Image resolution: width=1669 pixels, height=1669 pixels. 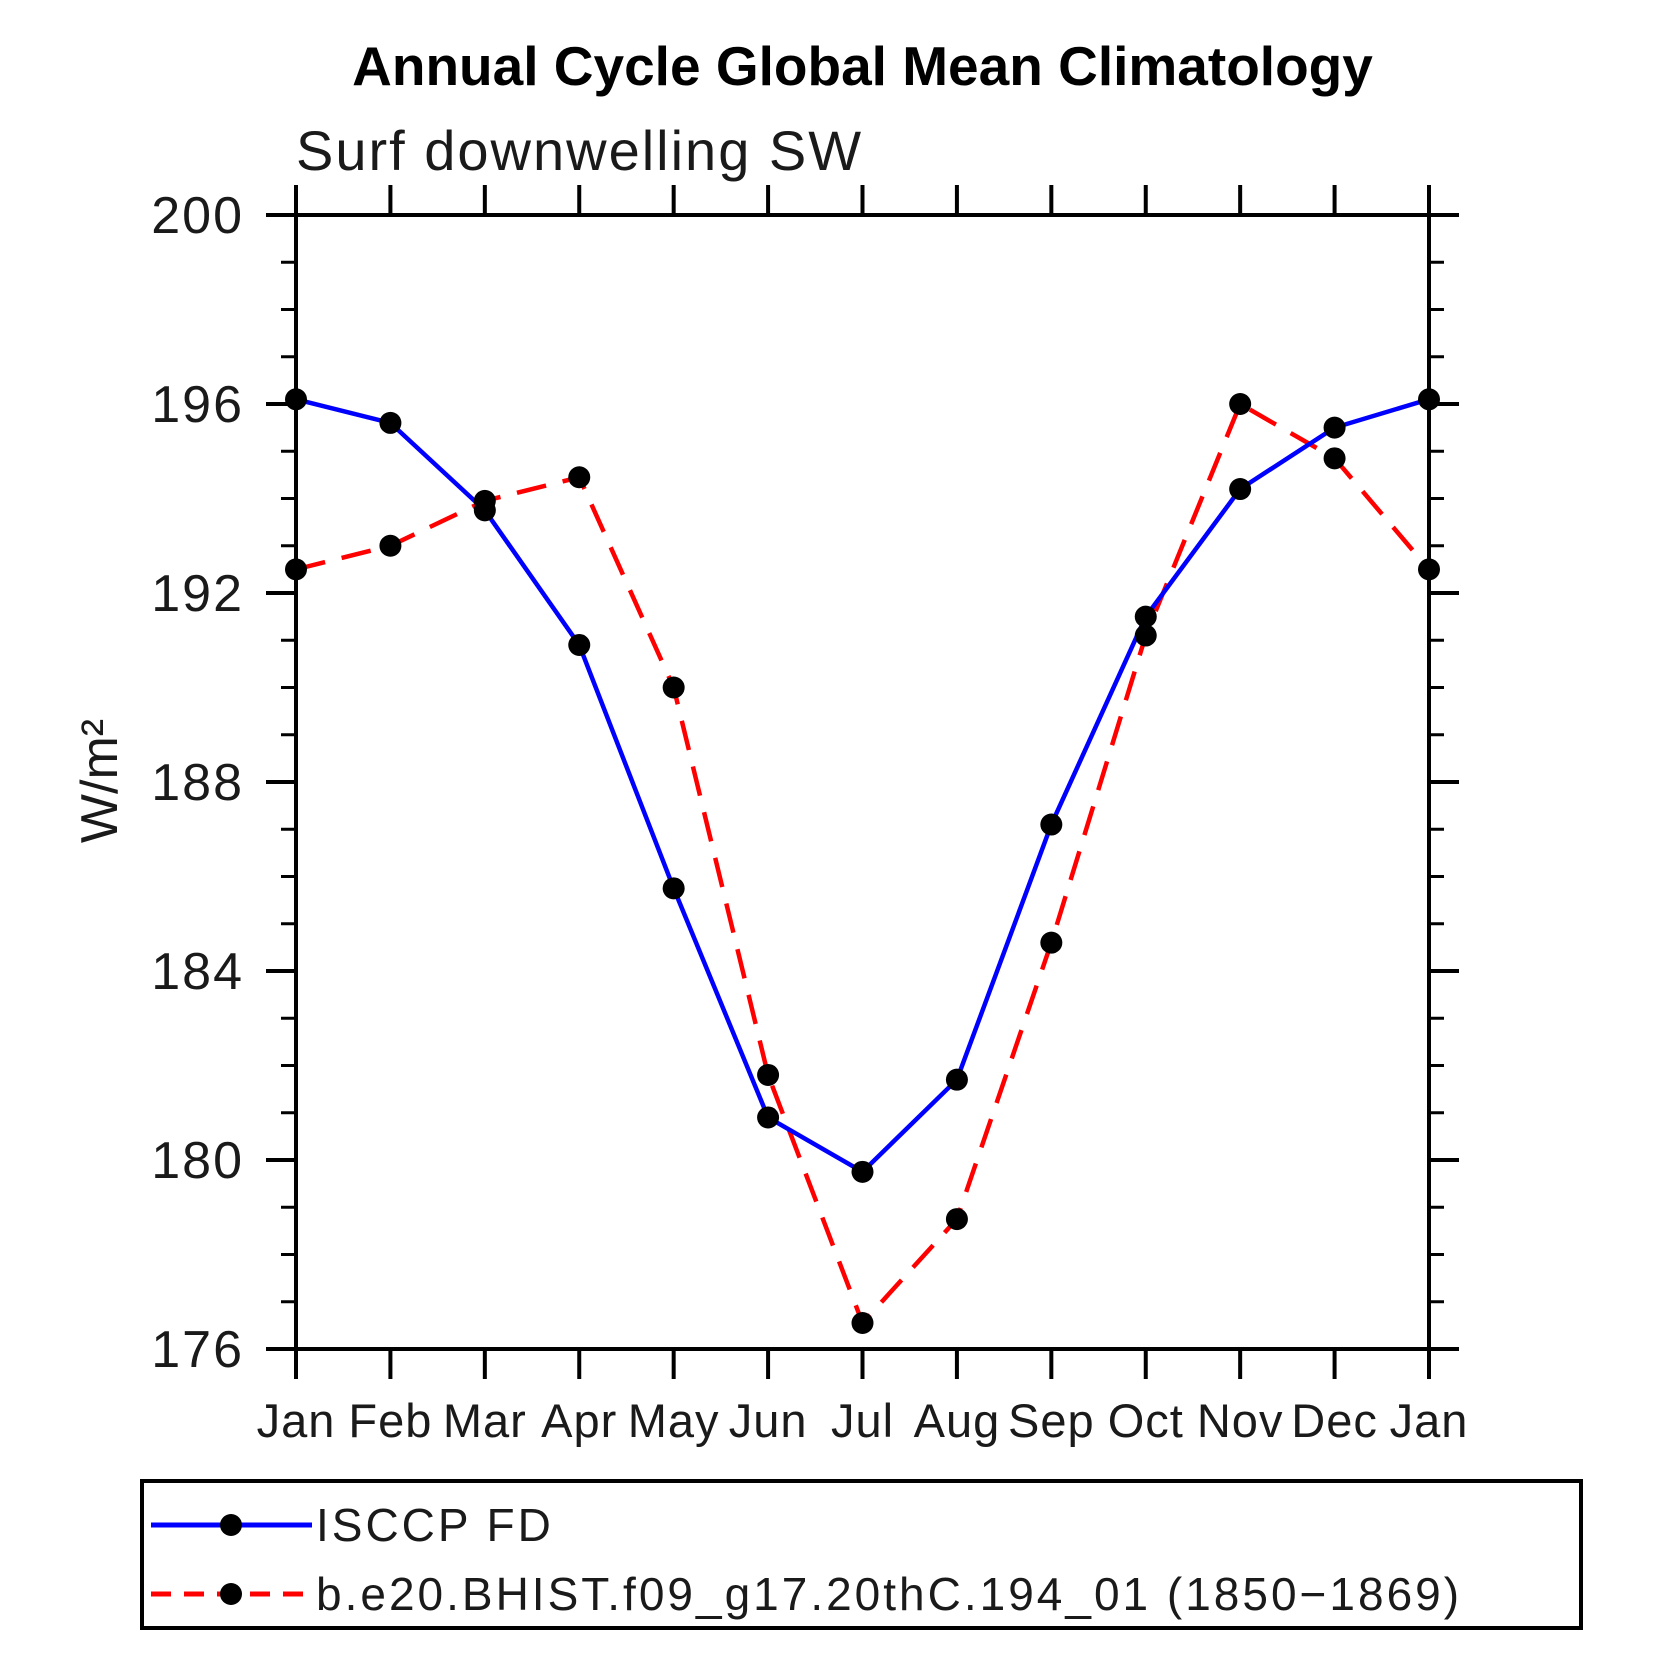 What do you see at coordinates (579, 1420) in the screenshot?
I see `x-tick-label: Apr` at bounding box center [579, 1420].